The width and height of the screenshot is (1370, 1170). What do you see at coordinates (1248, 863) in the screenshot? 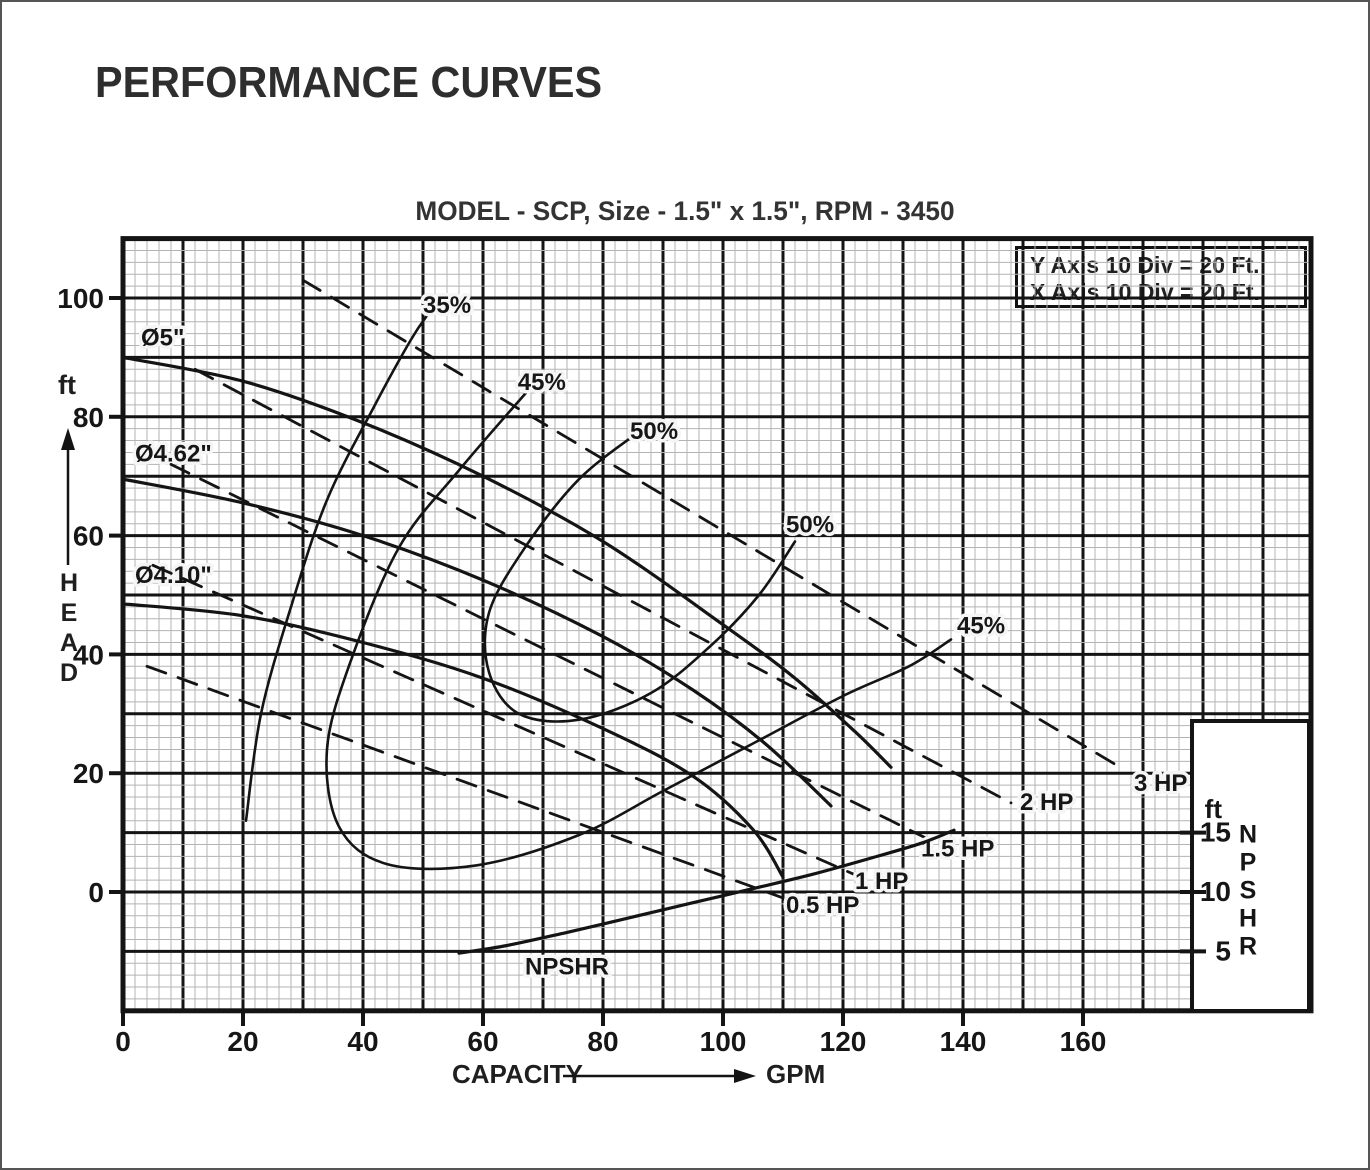
I see `npsh-axis-word-letter: P` at bounding box center [1248, 863].